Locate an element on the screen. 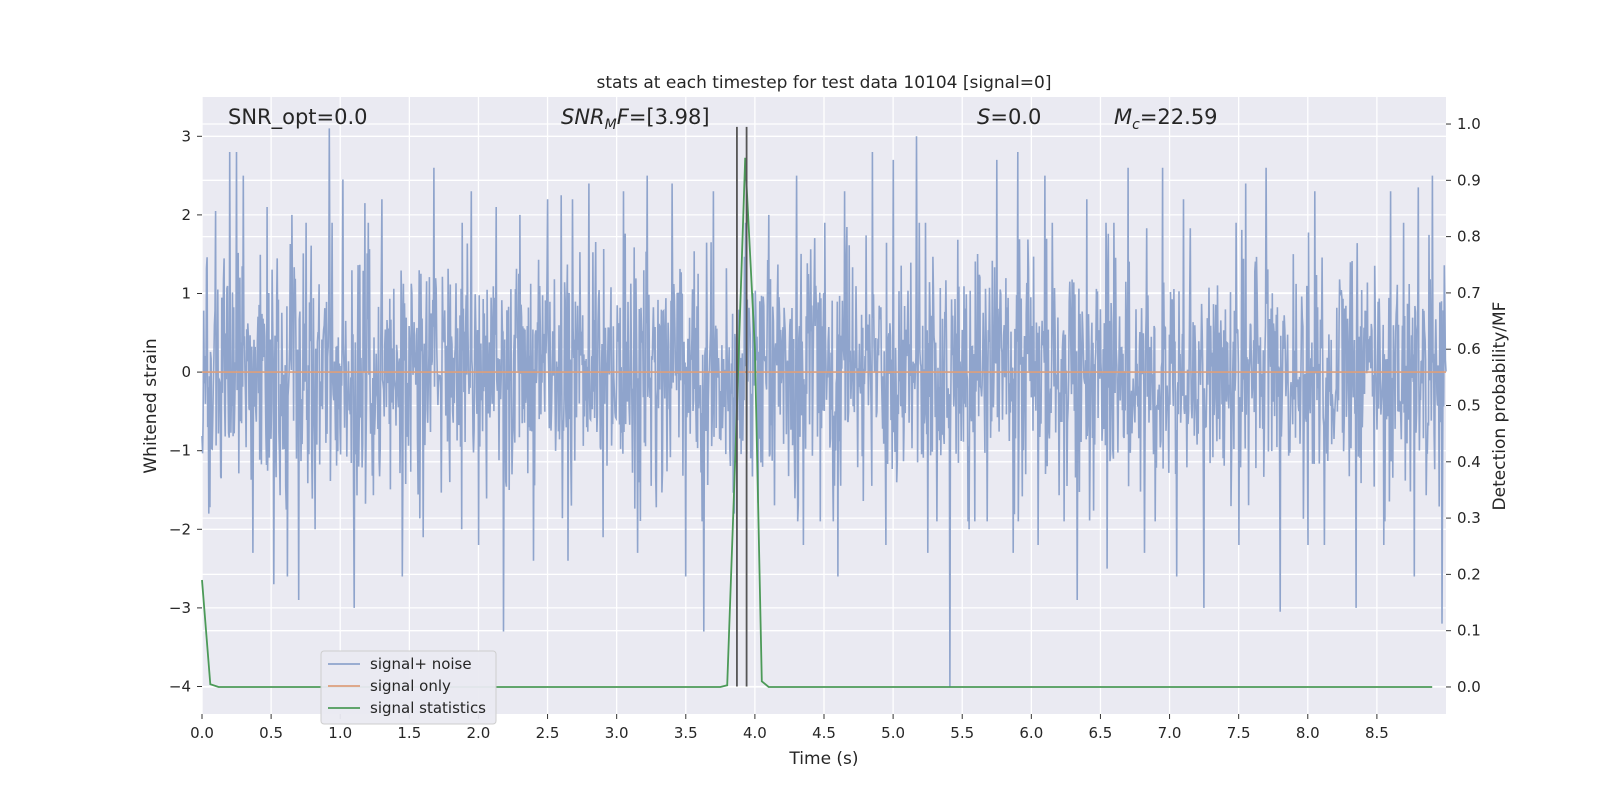 Image resolution: width=1600 pixels, height=804 pixels. legend-box is located at coordinates (408, 687).